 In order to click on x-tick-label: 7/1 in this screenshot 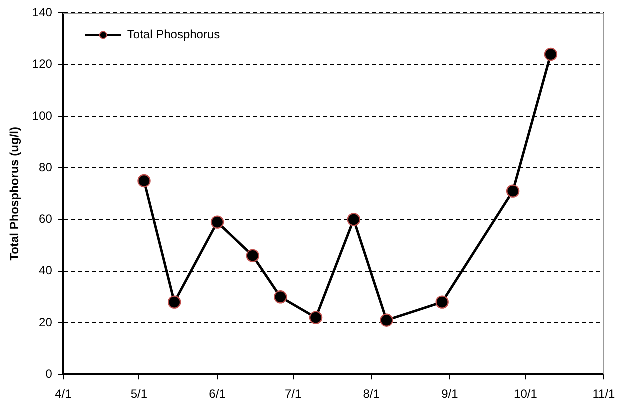, I will do `click(293, 394)`.